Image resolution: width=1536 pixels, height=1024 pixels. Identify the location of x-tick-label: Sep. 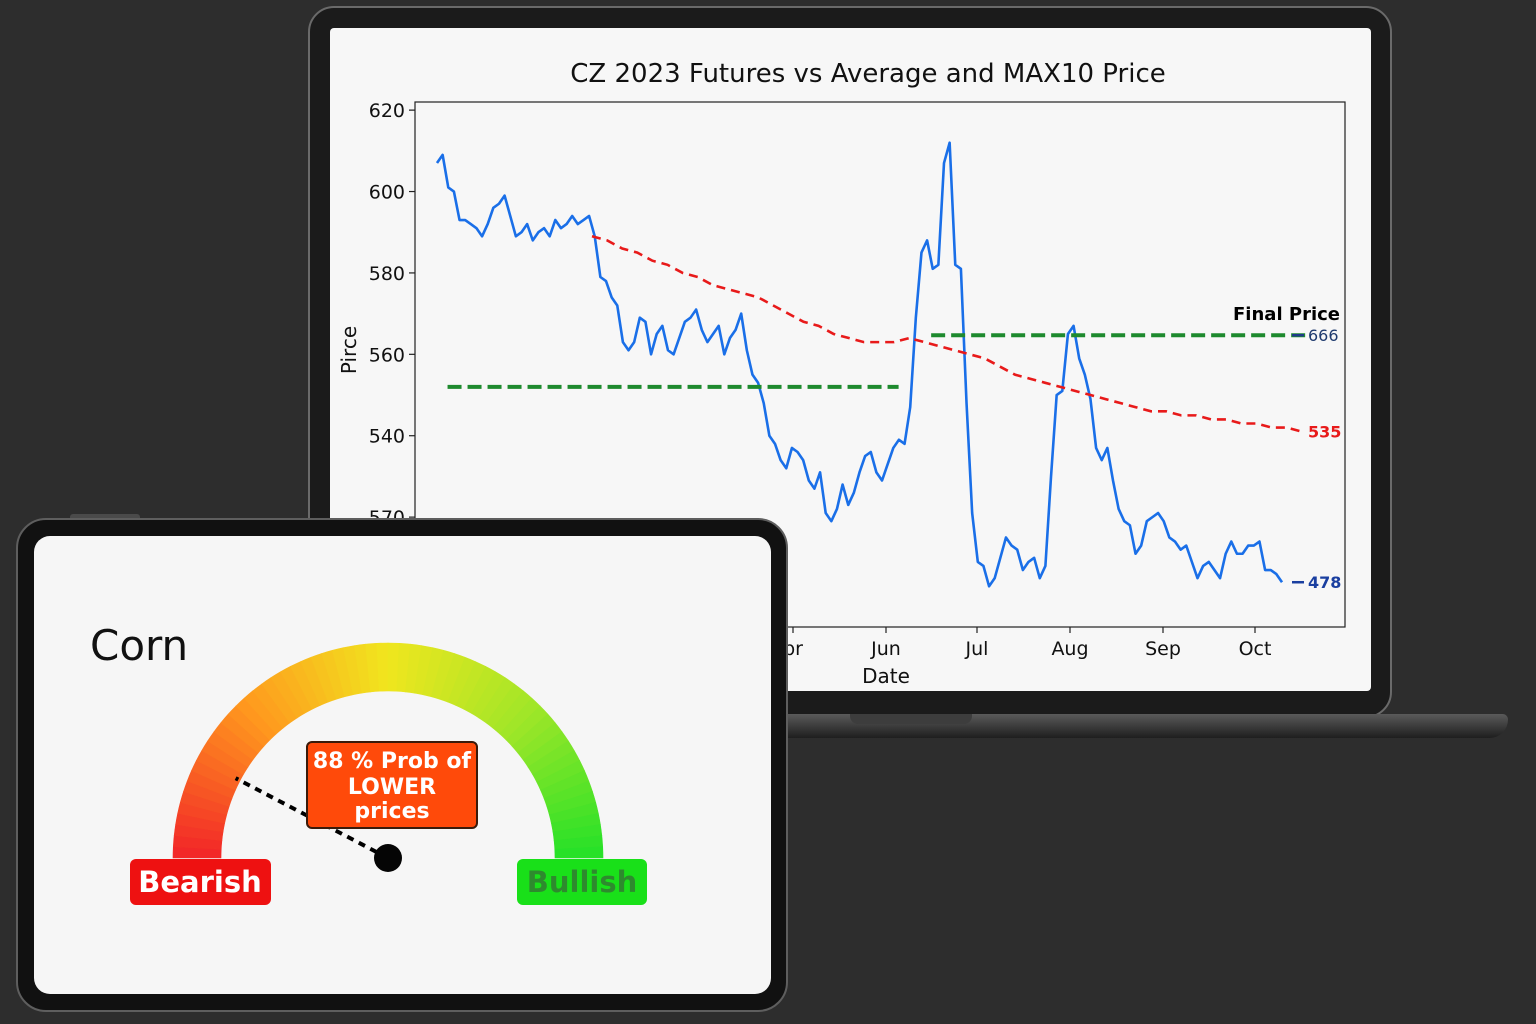
(1163, 649).